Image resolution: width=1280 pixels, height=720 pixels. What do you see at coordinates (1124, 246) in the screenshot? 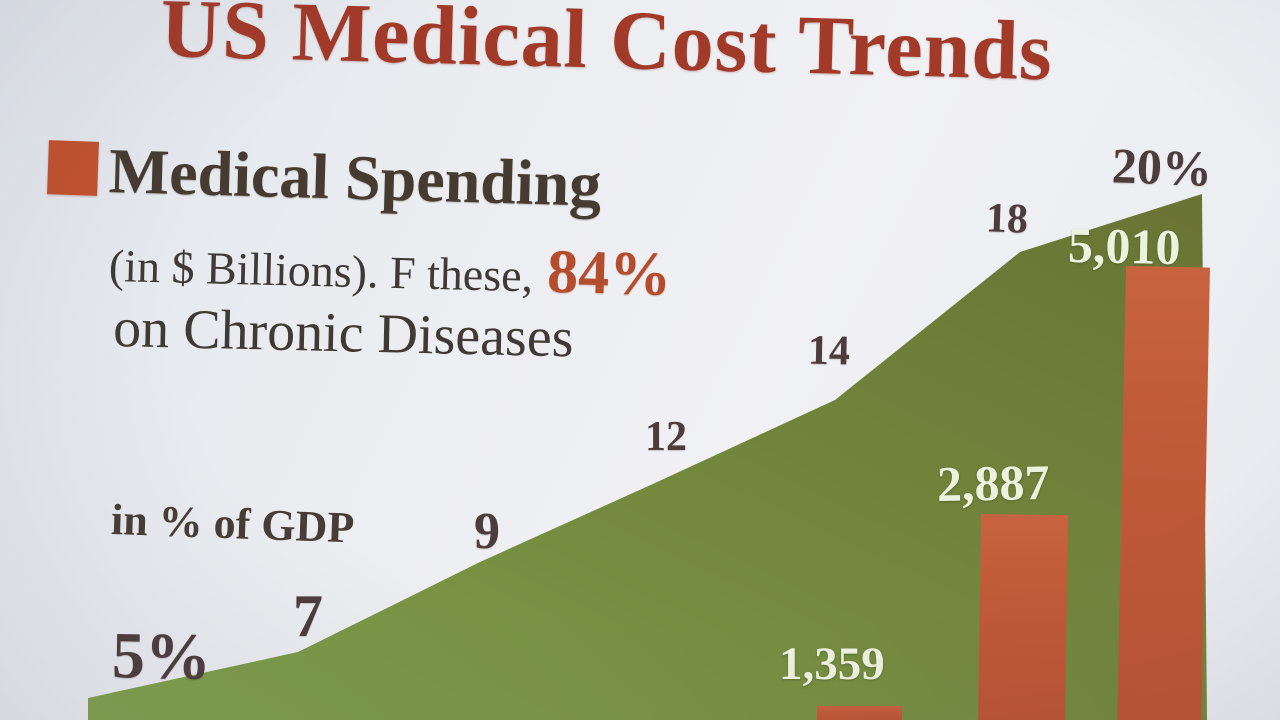
I see `bar-value-5010: 5,010` at bounding box center [1124, 246].